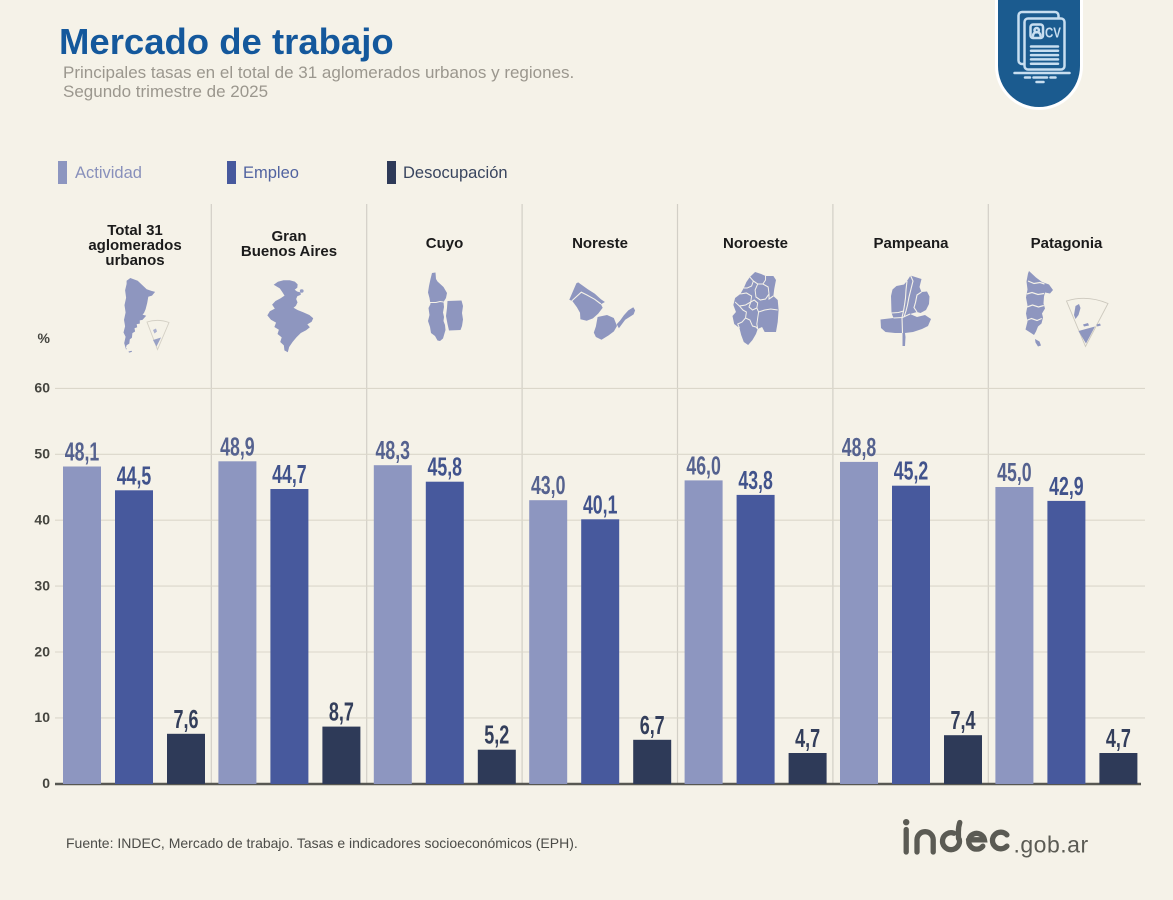  Describe the element at coordinates (237, 447) in the screenshot. I see `svg-text: 48,9` at that location.